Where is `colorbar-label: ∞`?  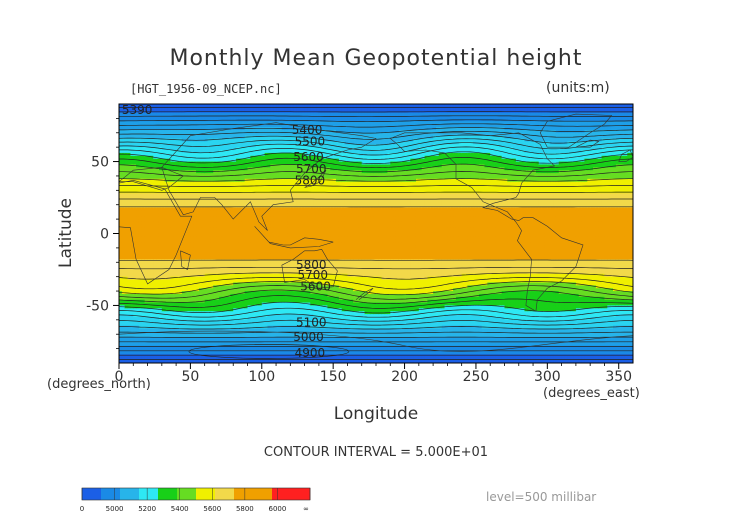
colorbar-label: ∞ is located at coordinates (306, 509).